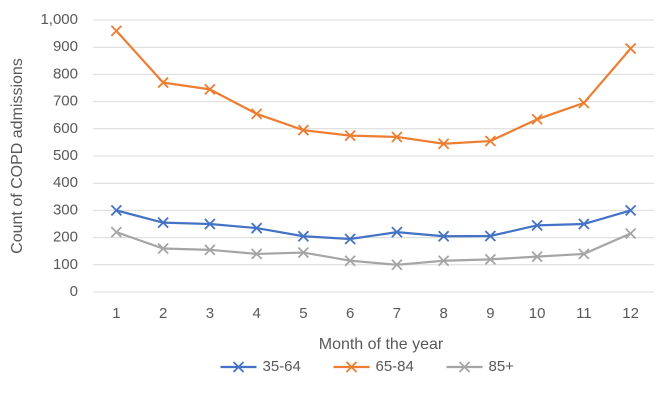 The height and width of the screenshot is (404, 656). Describe the element at coordinates (65, 73) in the screenshot. I see `y-tick-label: 800` at that location.